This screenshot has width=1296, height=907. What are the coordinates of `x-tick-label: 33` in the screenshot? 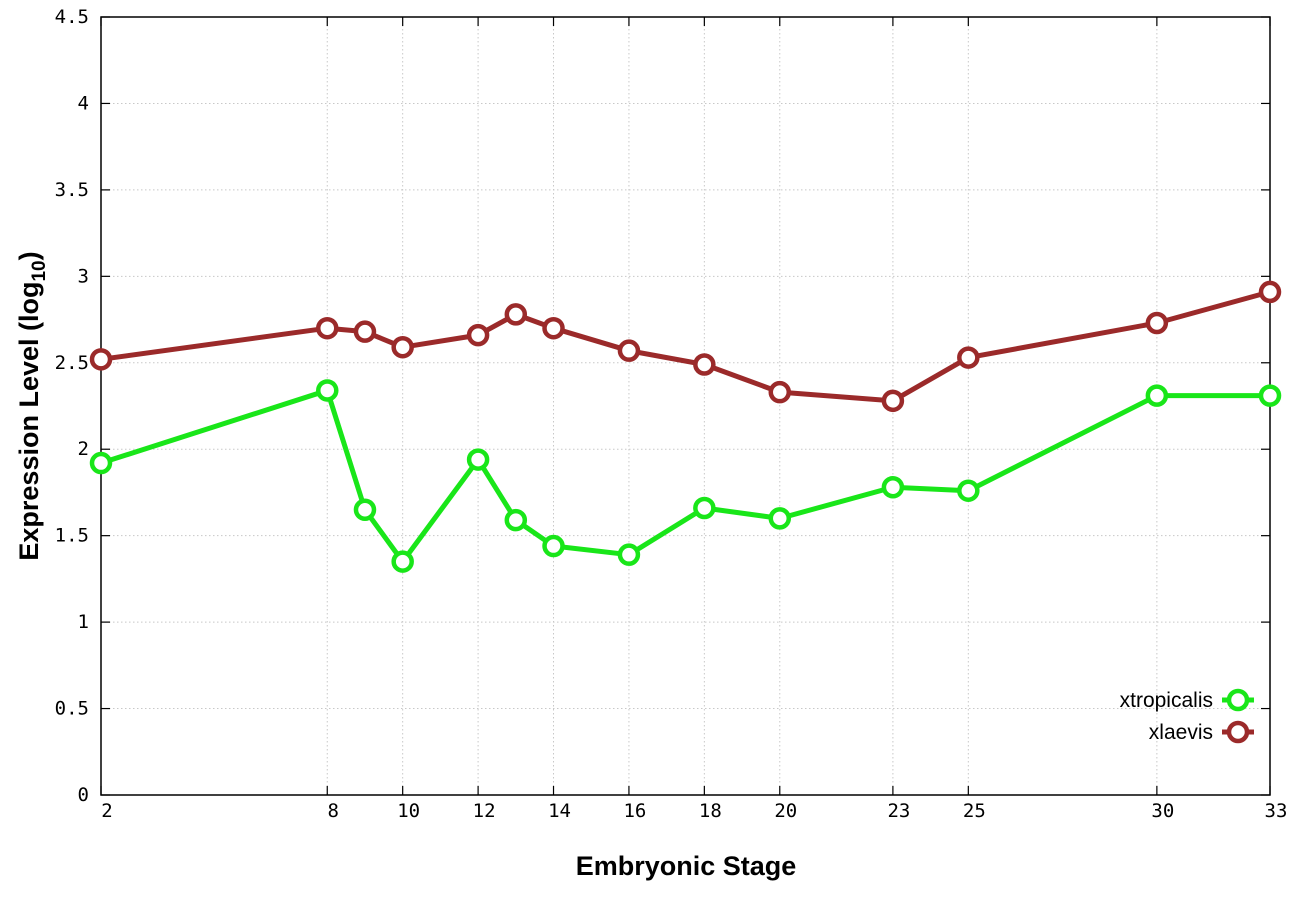 It's located at (1276, 811).